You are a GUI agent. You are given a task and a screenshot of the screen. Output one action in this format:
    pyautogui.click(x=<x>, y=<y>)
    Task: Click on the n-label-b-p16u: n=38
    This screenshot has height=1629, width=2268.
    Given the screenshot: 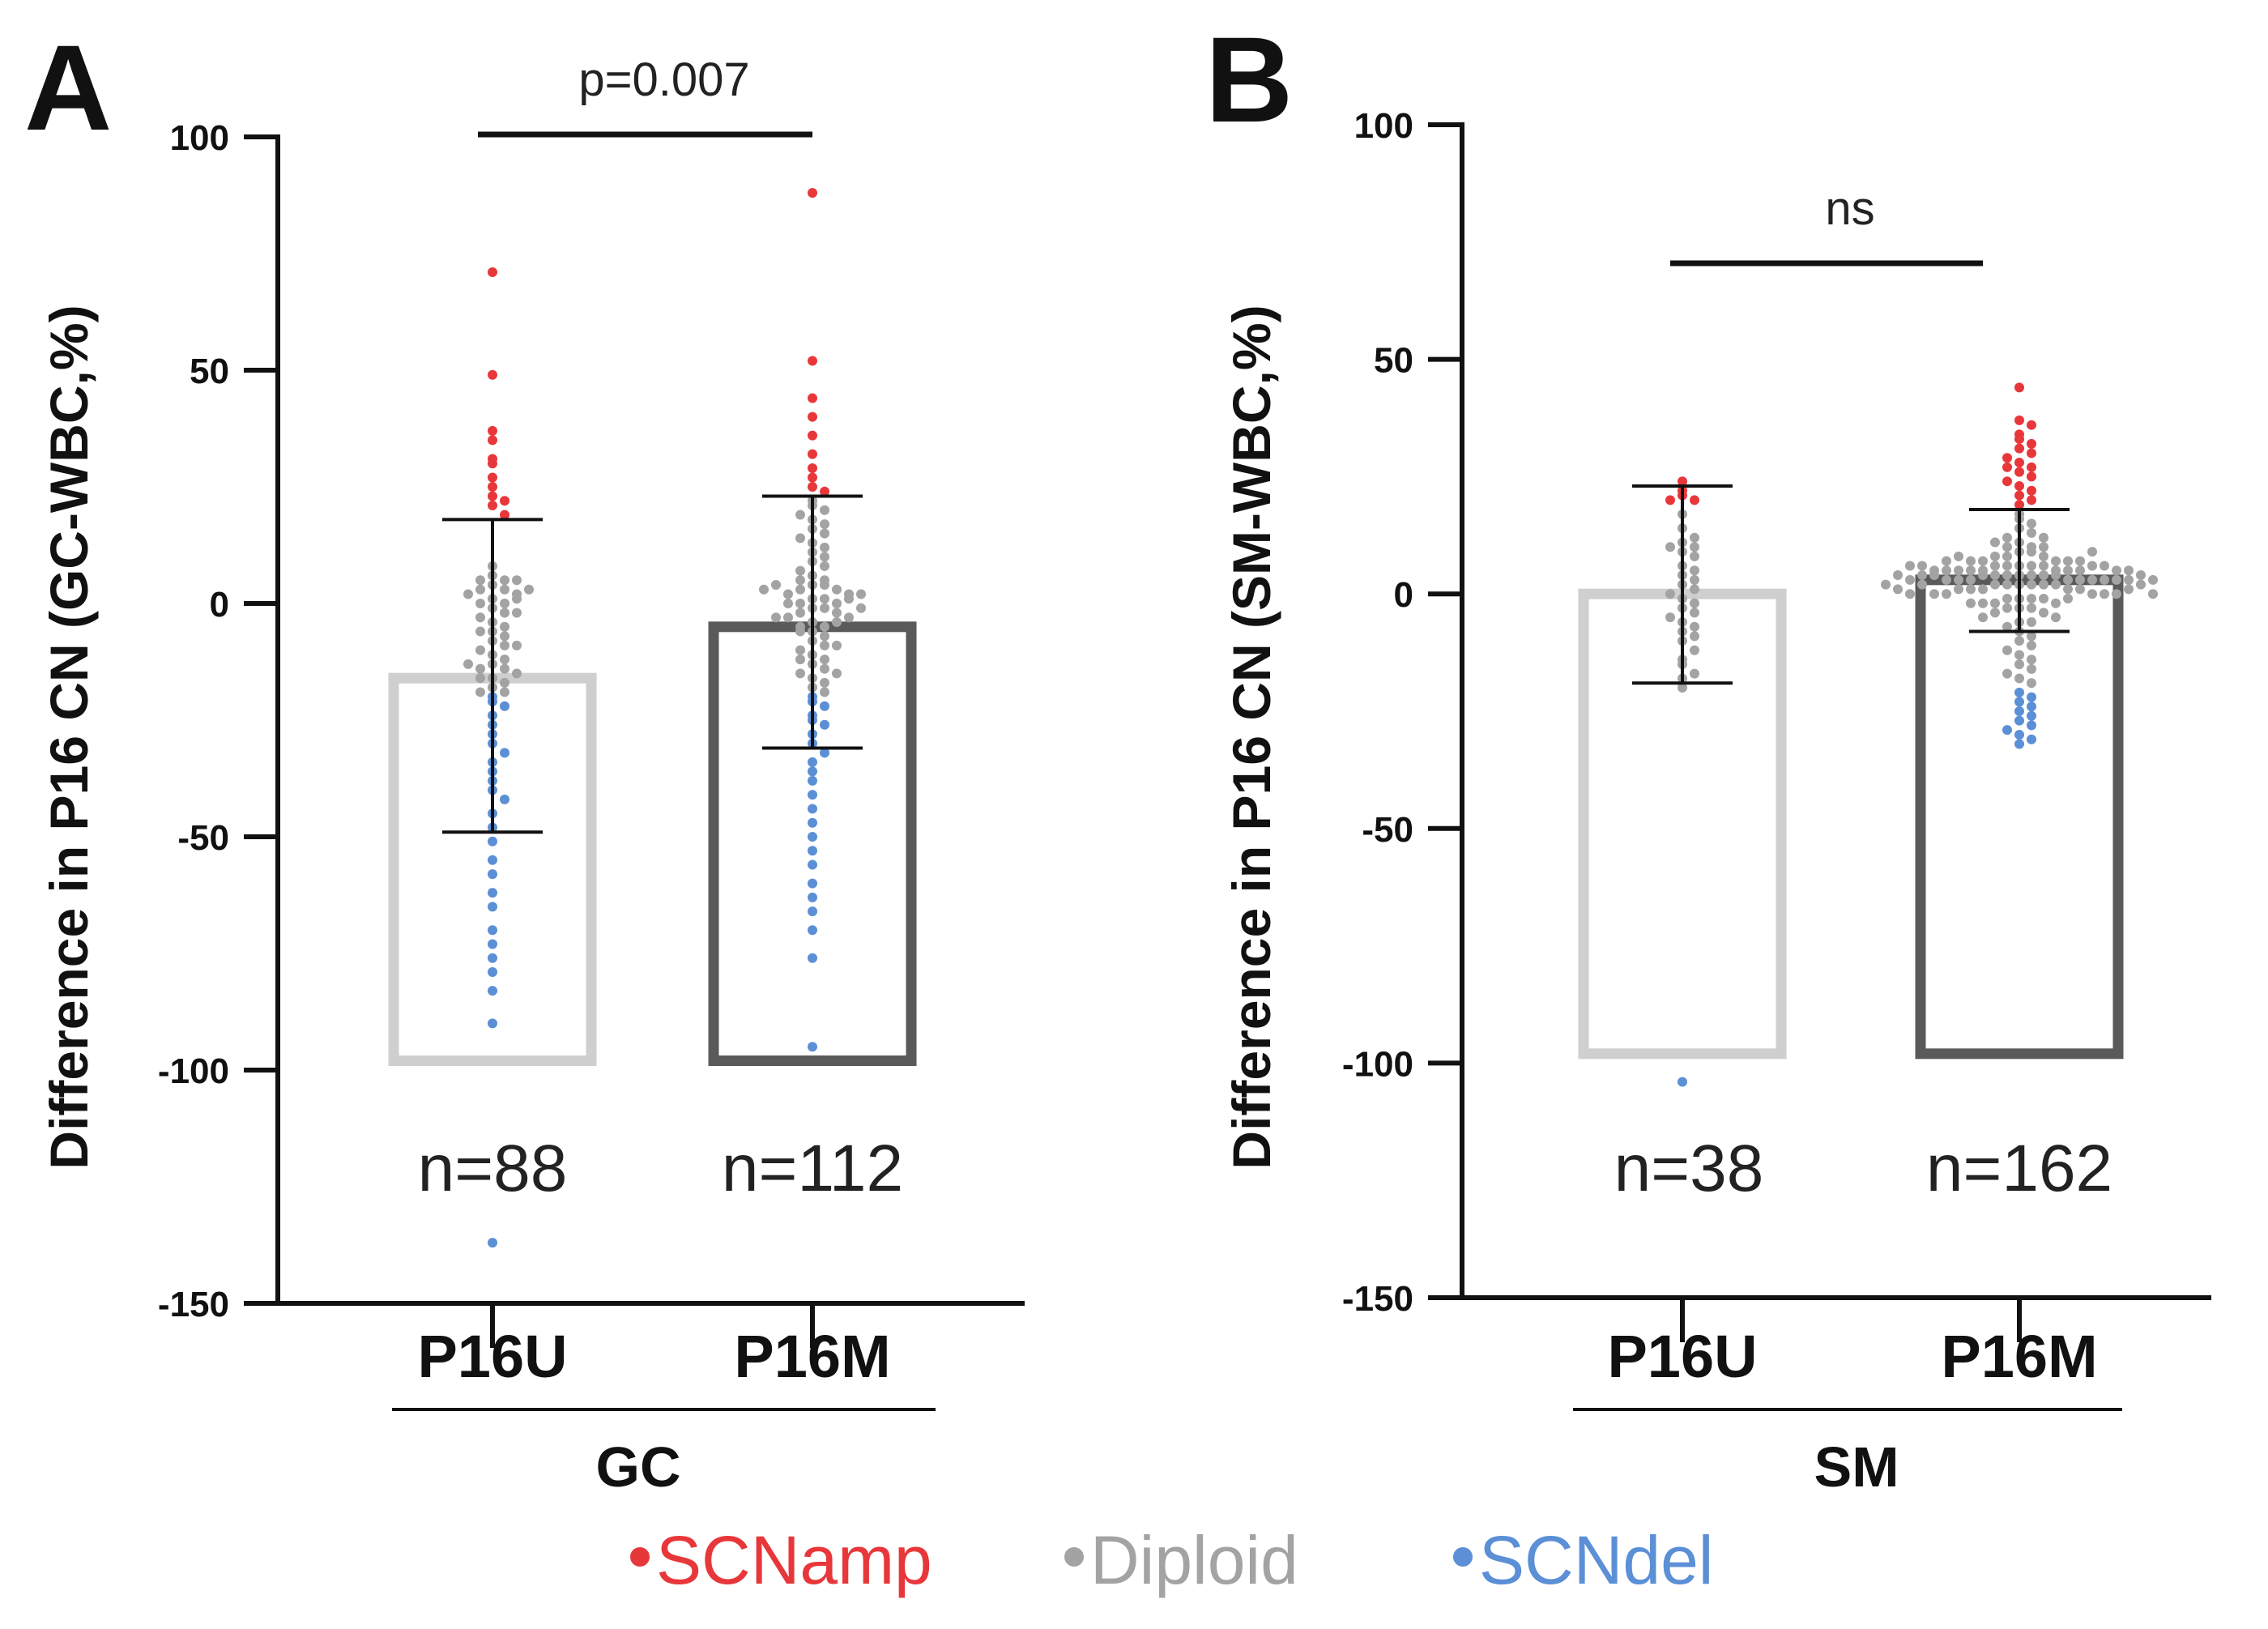 What is the action you would take?
    pyautogui.click(x=1689, y=1168)
    